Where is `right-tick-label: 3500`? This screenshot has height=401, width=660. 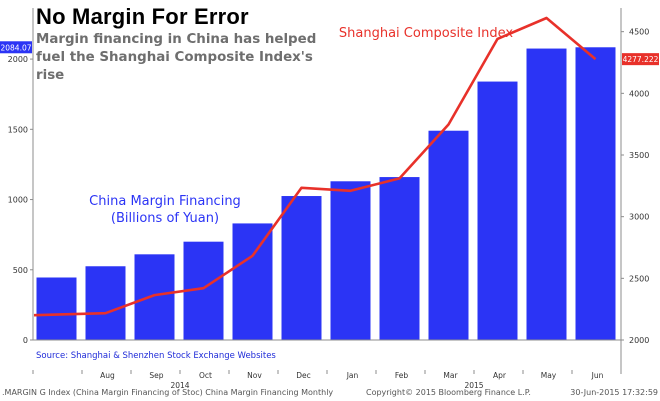 right-tick-label: 3500 is located at coordinates (639, 155).